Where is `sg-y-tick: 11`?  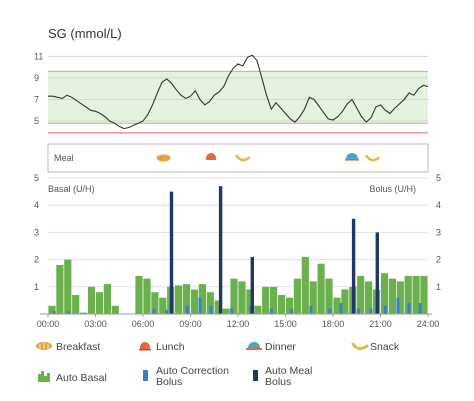
sg-y-tick: 11 is located at coordinates (38, 56).